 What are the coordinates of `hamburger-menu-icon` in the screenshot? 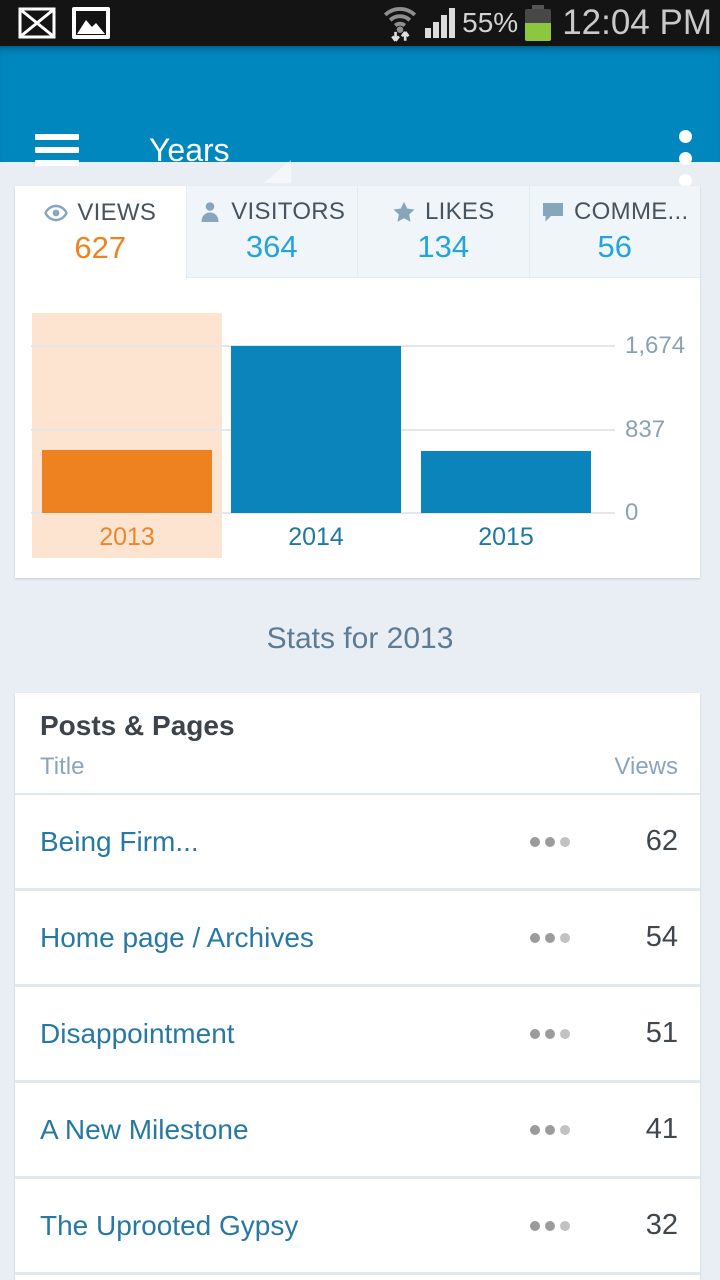 It's located at (57, 153).